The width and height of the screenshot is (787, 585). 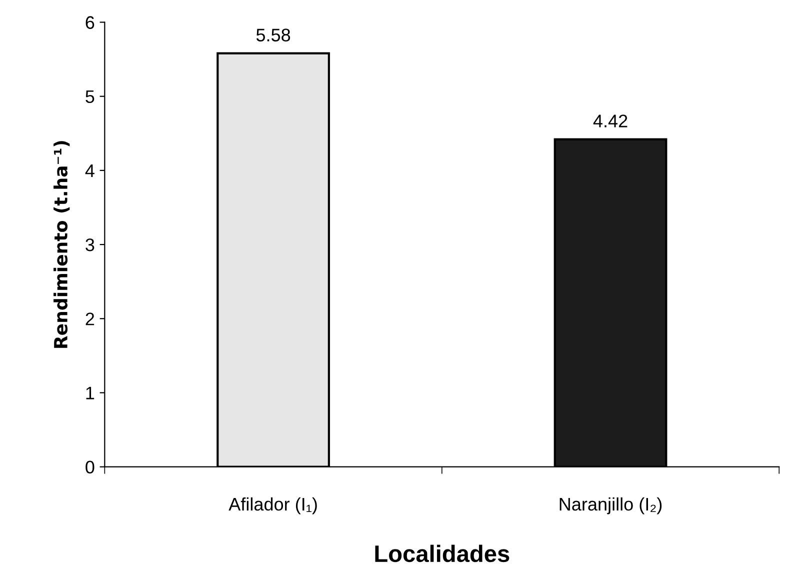 I want to click on y-tick-label: 6, so click(x=90, y=22).